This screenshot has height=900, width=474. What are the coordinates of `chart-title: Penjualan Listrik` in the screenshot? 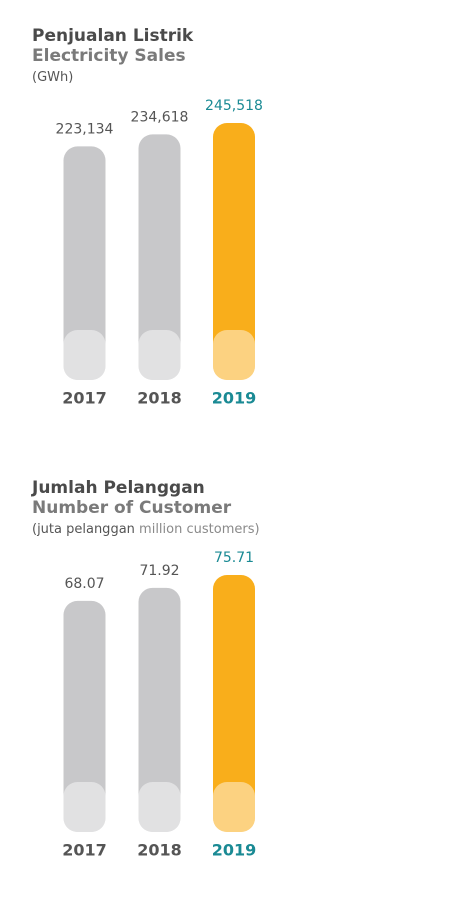 It's located at (113, 36).